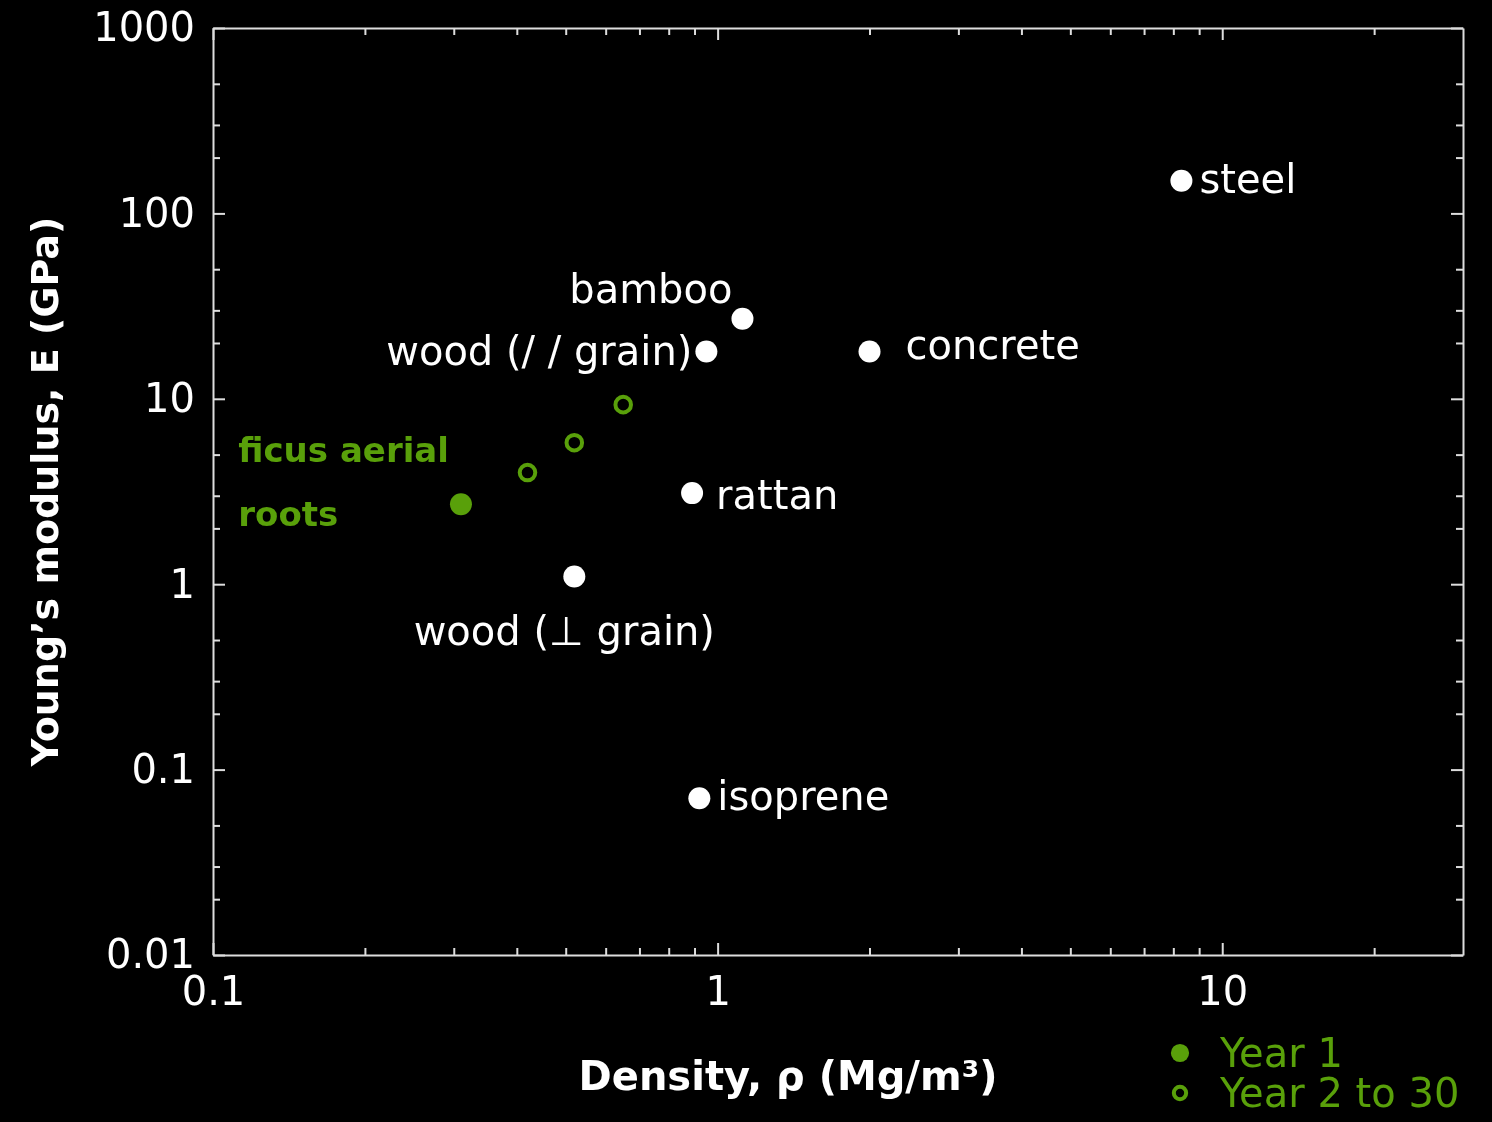  What do you see at coordinates (1223, 991) in the screenshot?
I see `x-tick-label: 10` at bounding box center [1223, 991].